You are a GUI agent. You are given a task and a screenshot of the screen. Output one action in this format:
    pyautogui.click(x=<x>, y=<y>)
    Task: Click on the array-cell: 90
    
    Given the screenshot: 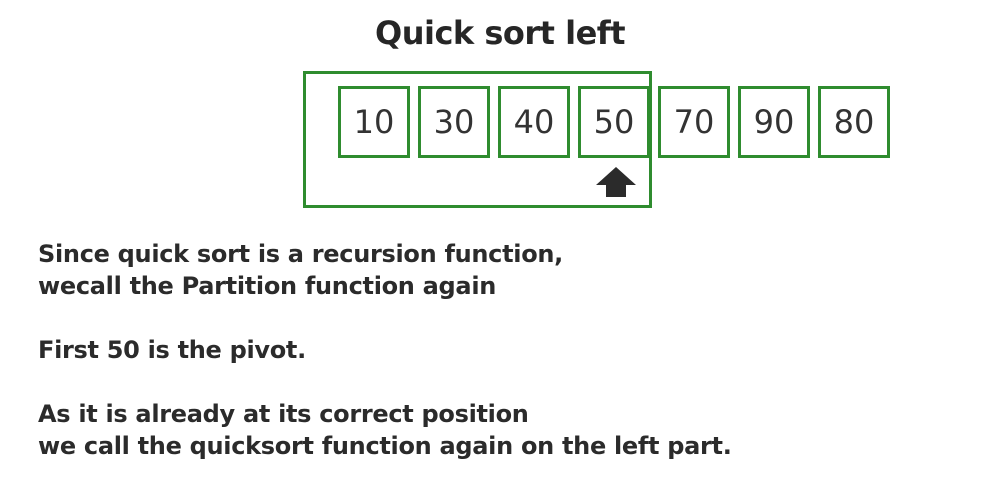 What is the action you would take?
    pyautogui.click(x=774, y=122)
    